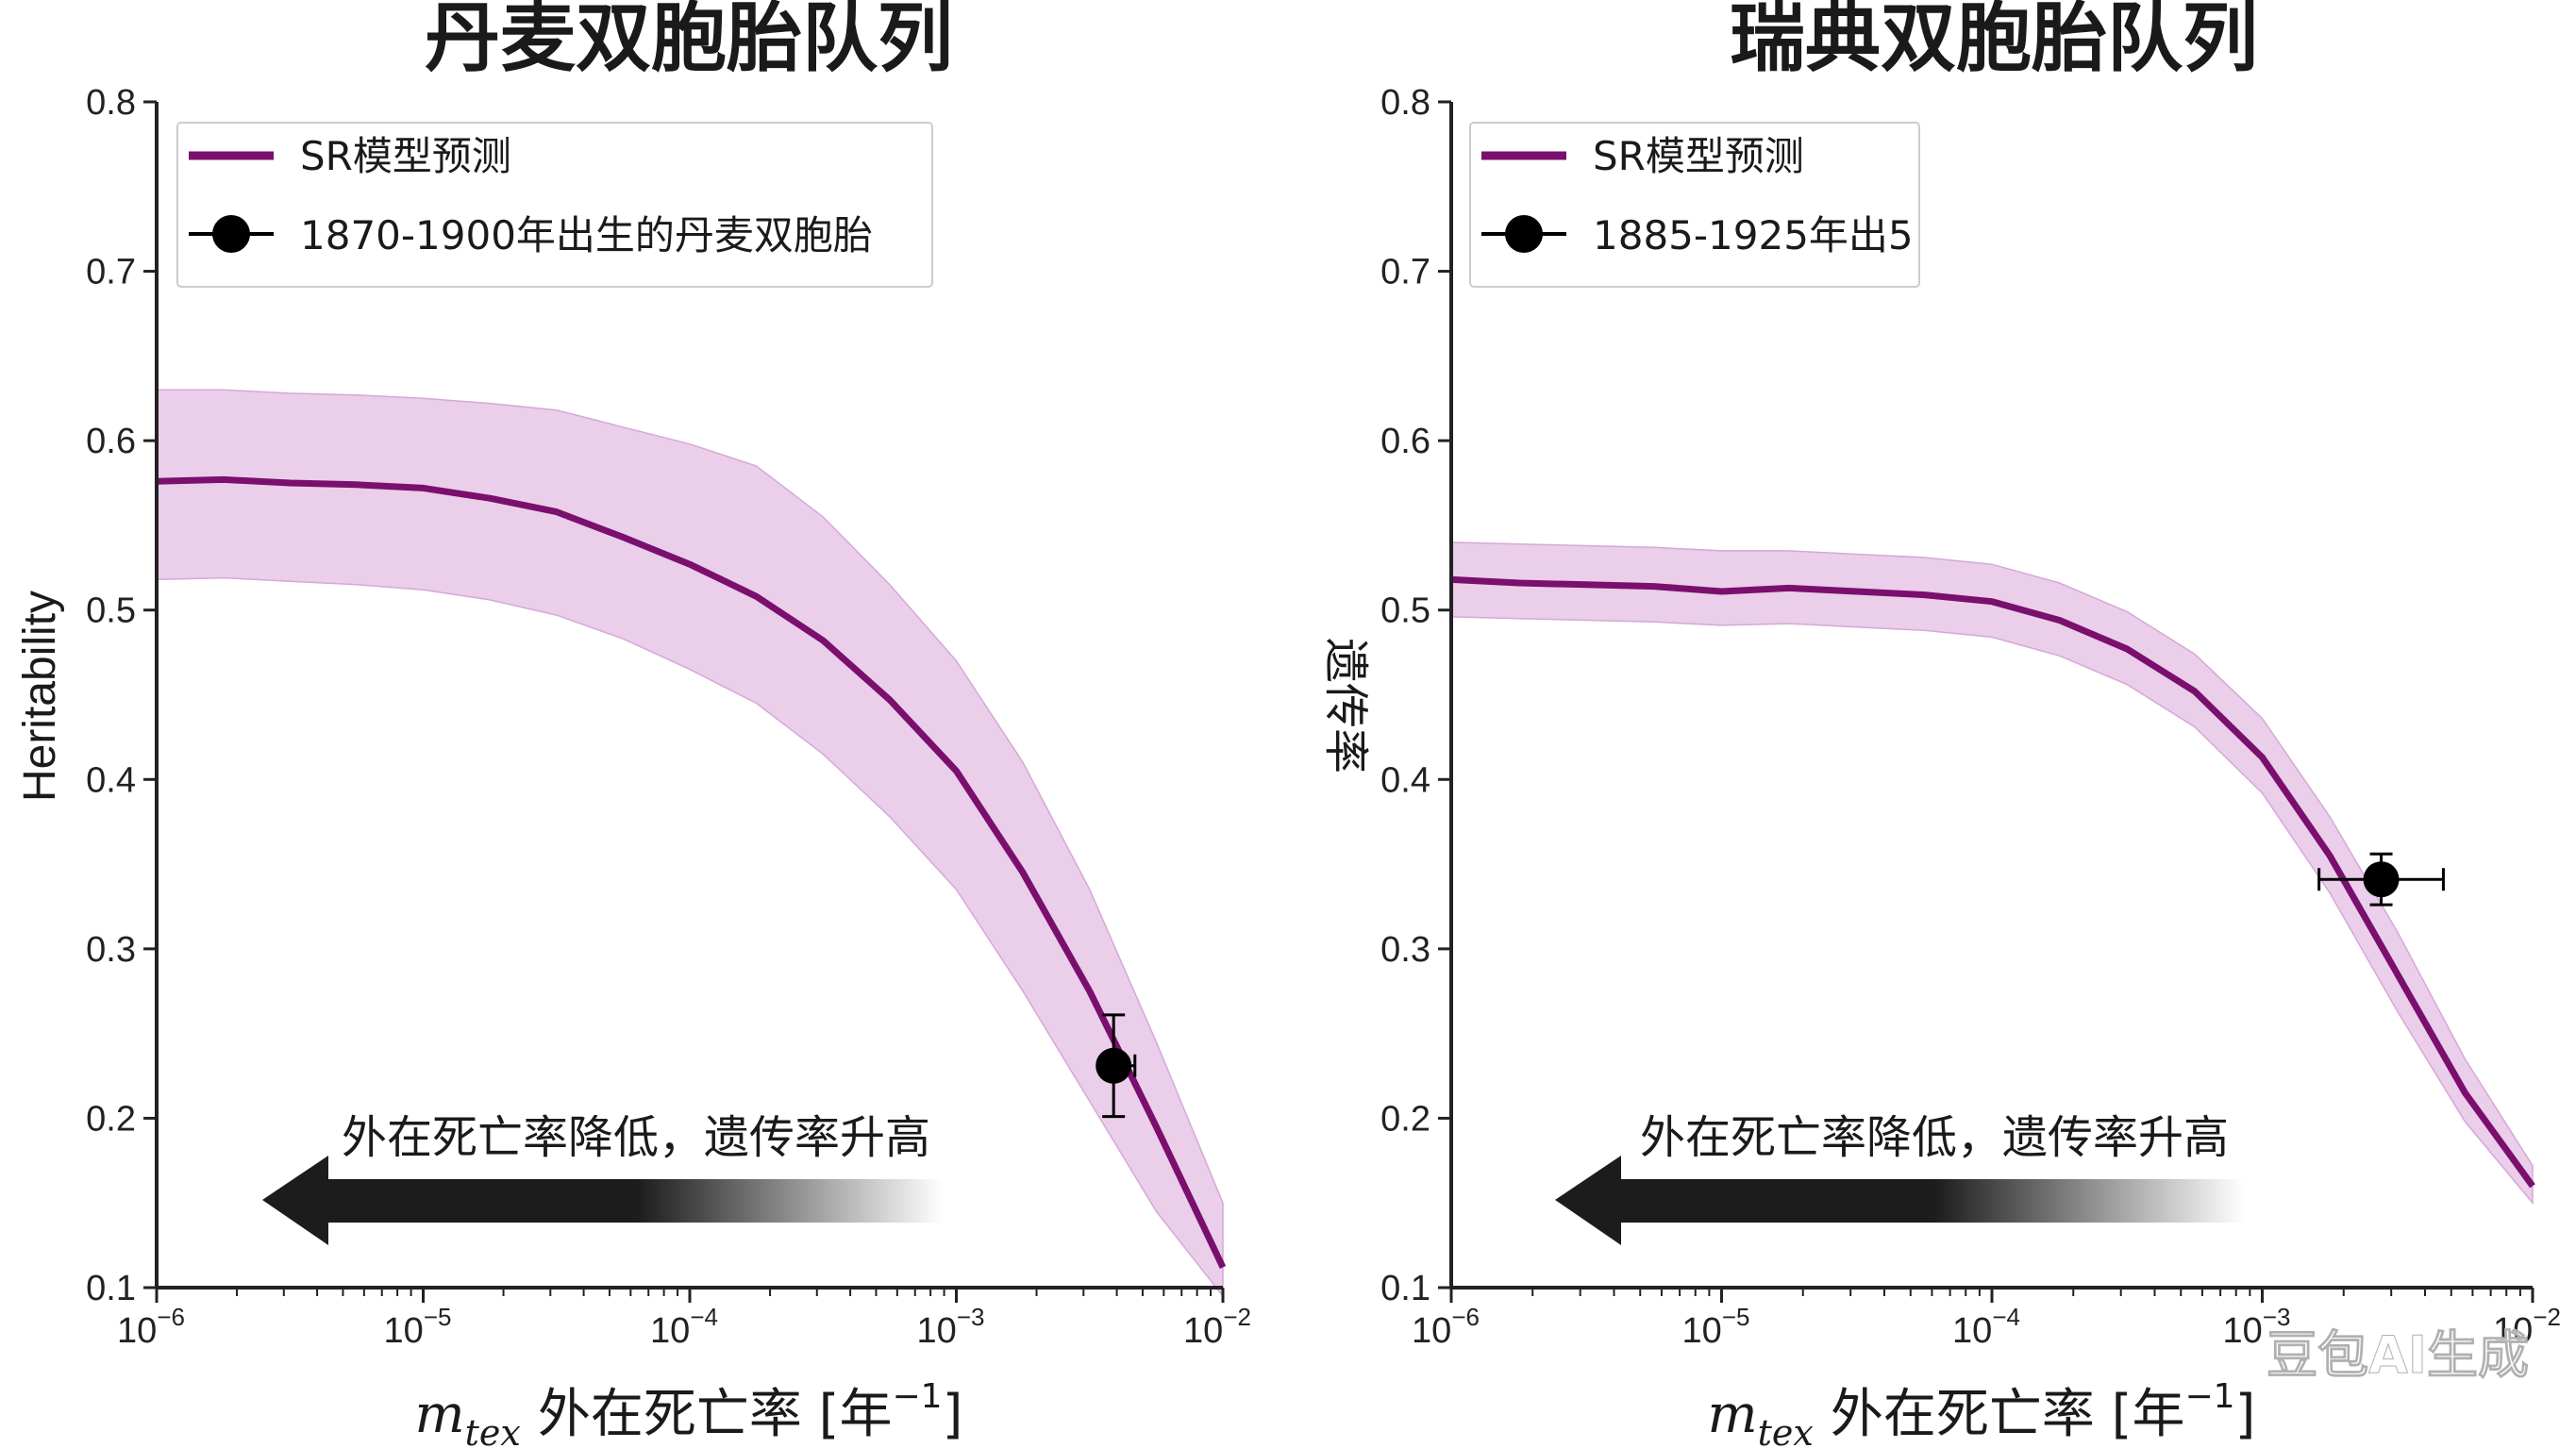  I want to click on left-xlabel-var: m, so click(440, 1414).